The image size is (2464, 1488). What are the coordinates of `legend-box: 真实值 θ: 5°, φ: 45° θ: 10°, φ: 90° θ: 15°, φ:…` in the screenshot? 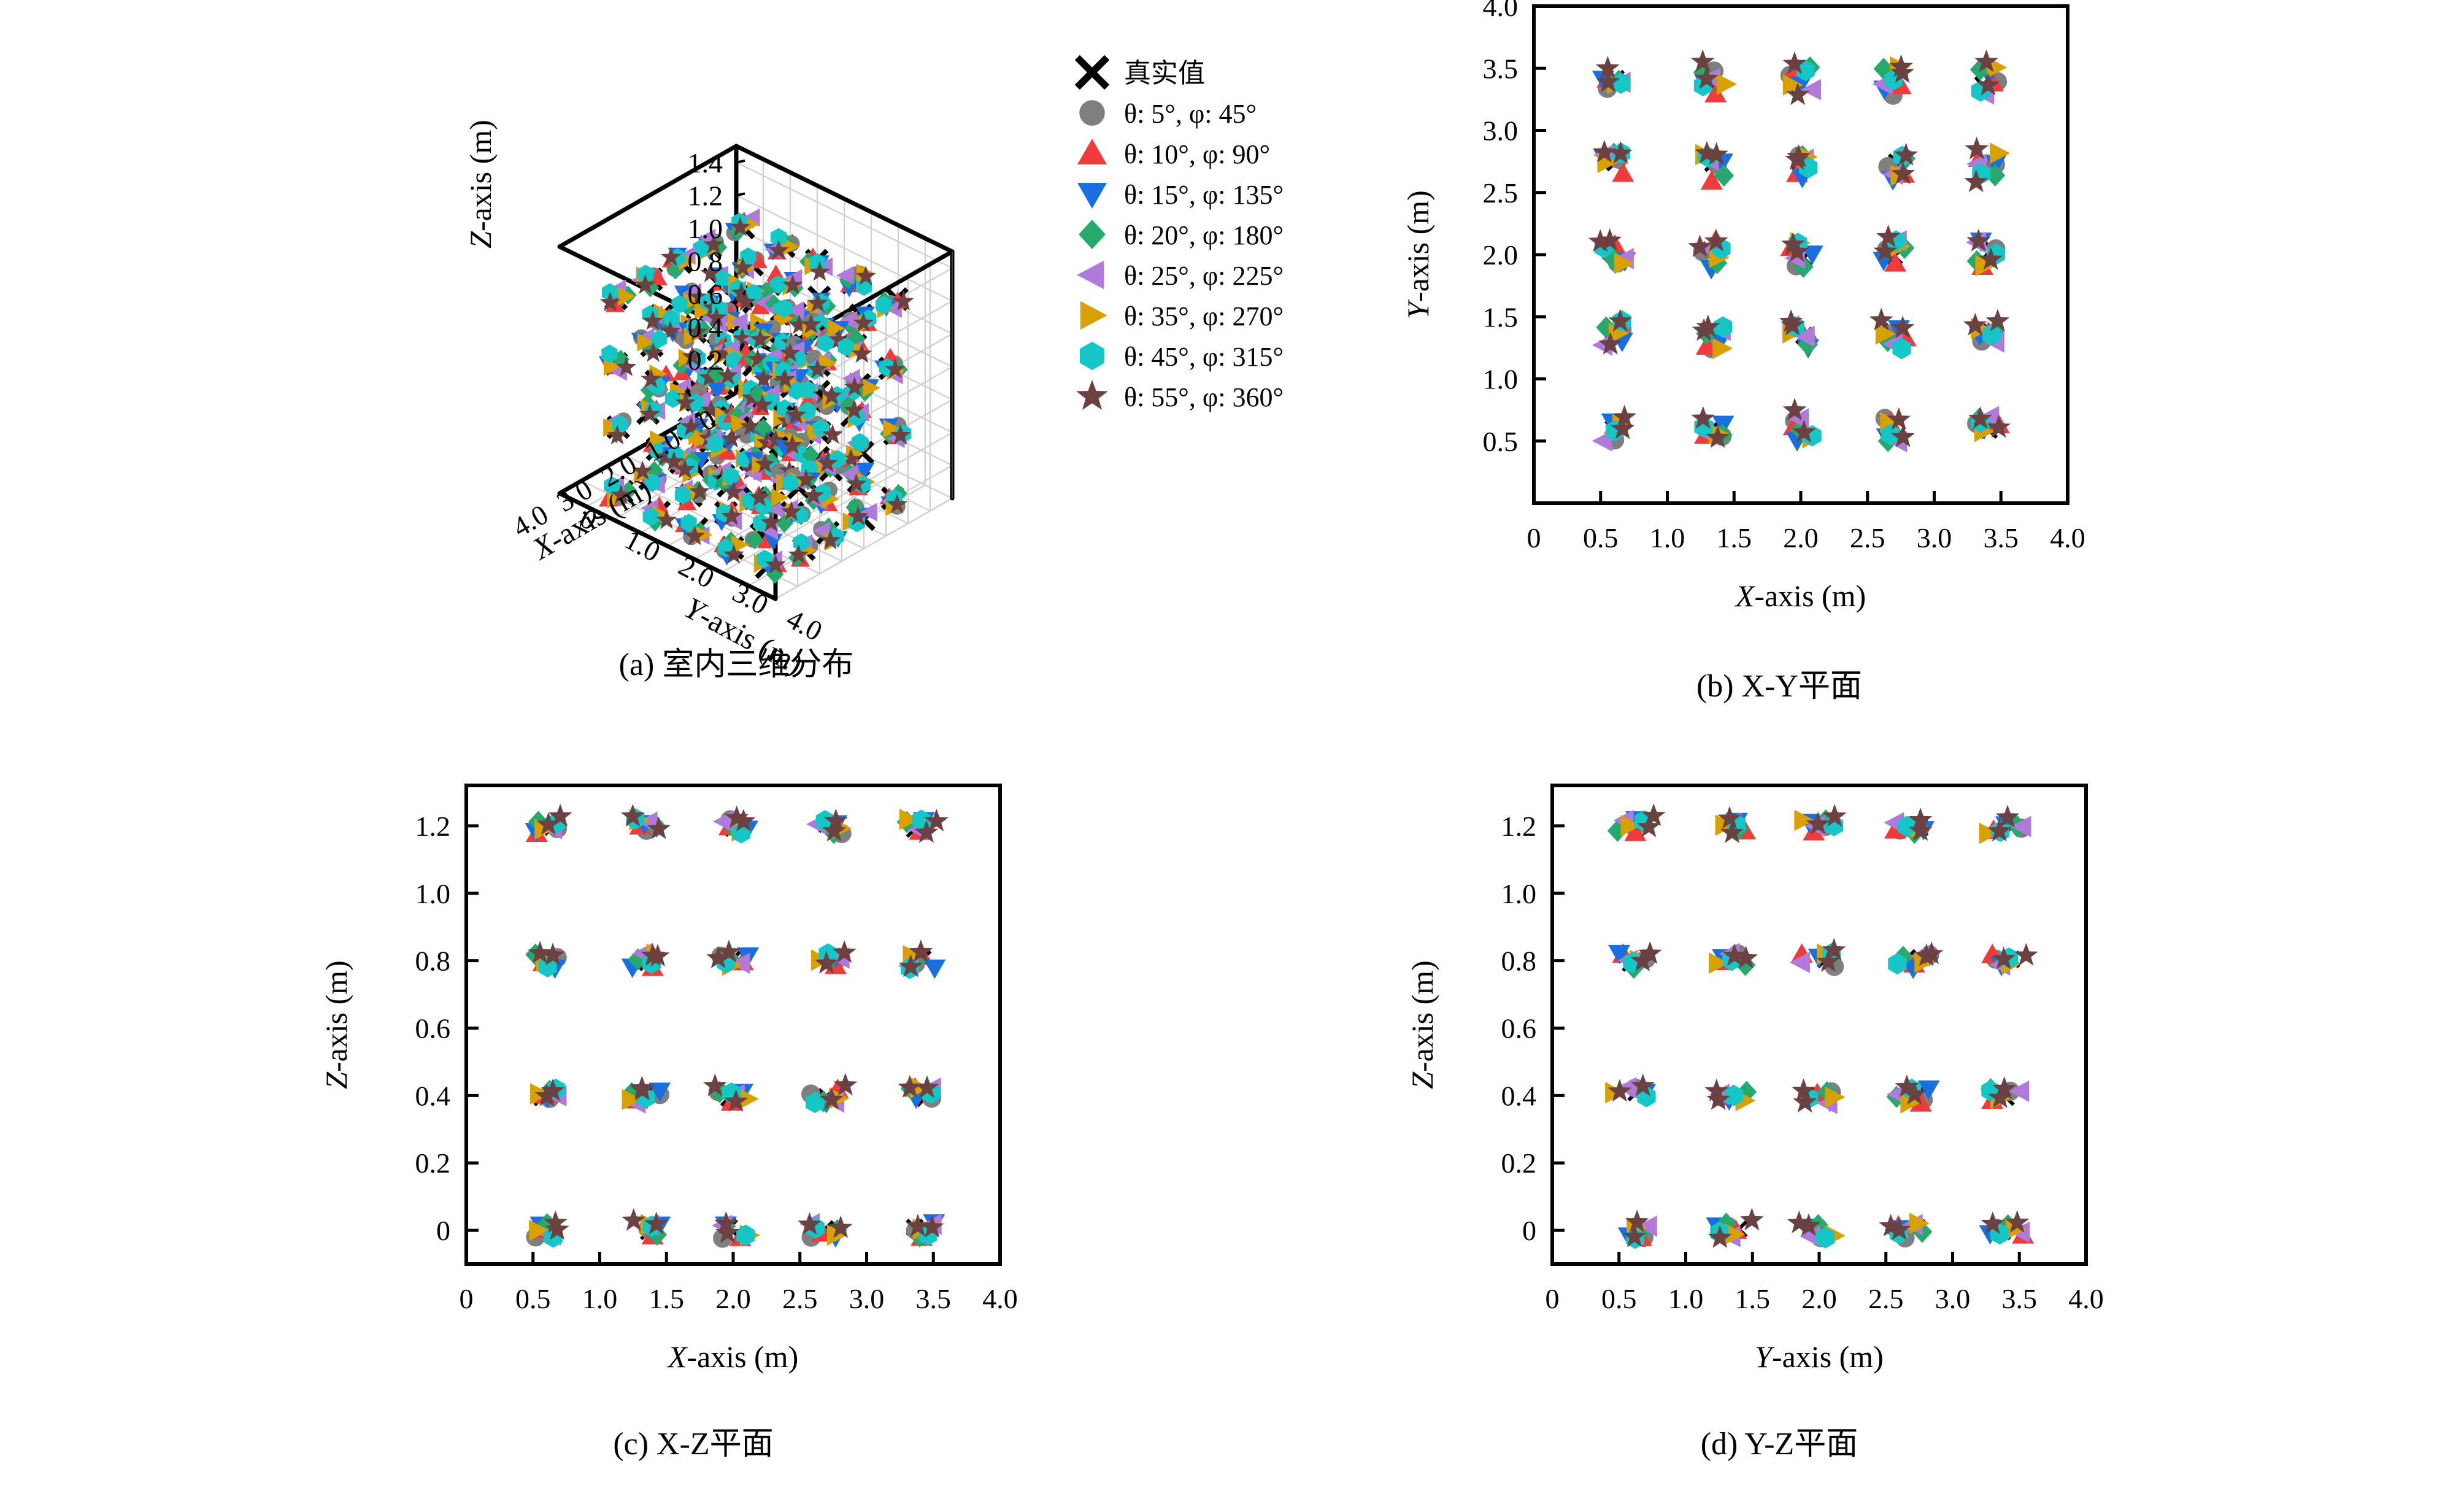 It's located at (1239, 239).